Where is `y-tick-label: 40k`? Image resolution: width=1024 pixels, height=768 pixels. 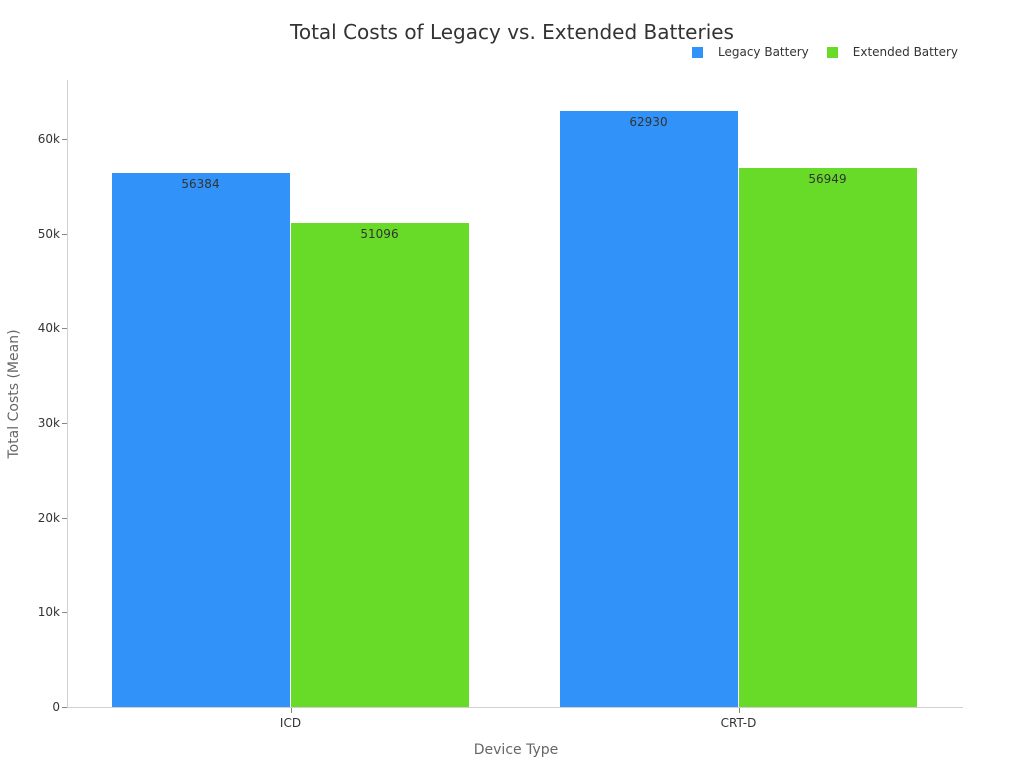
y-tick-label: 40k is located at coordinates (48, 328).